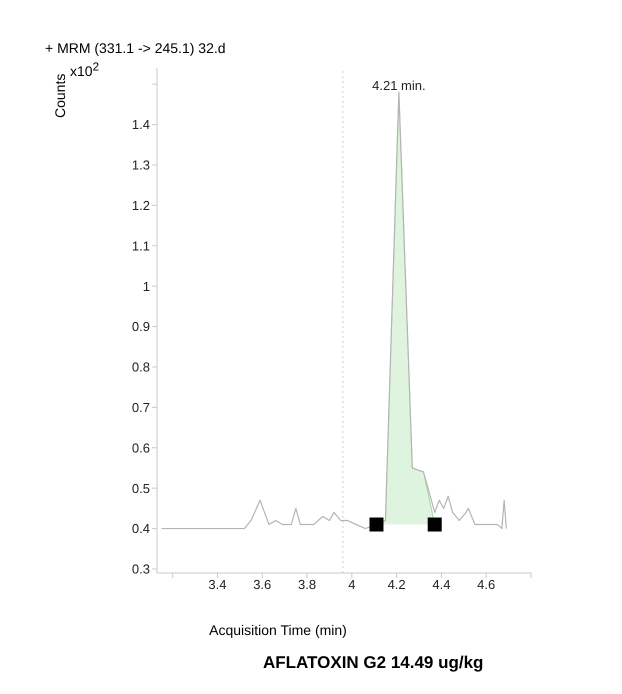  I want to click on y-tick-label: 1.3, so click(141, 165).